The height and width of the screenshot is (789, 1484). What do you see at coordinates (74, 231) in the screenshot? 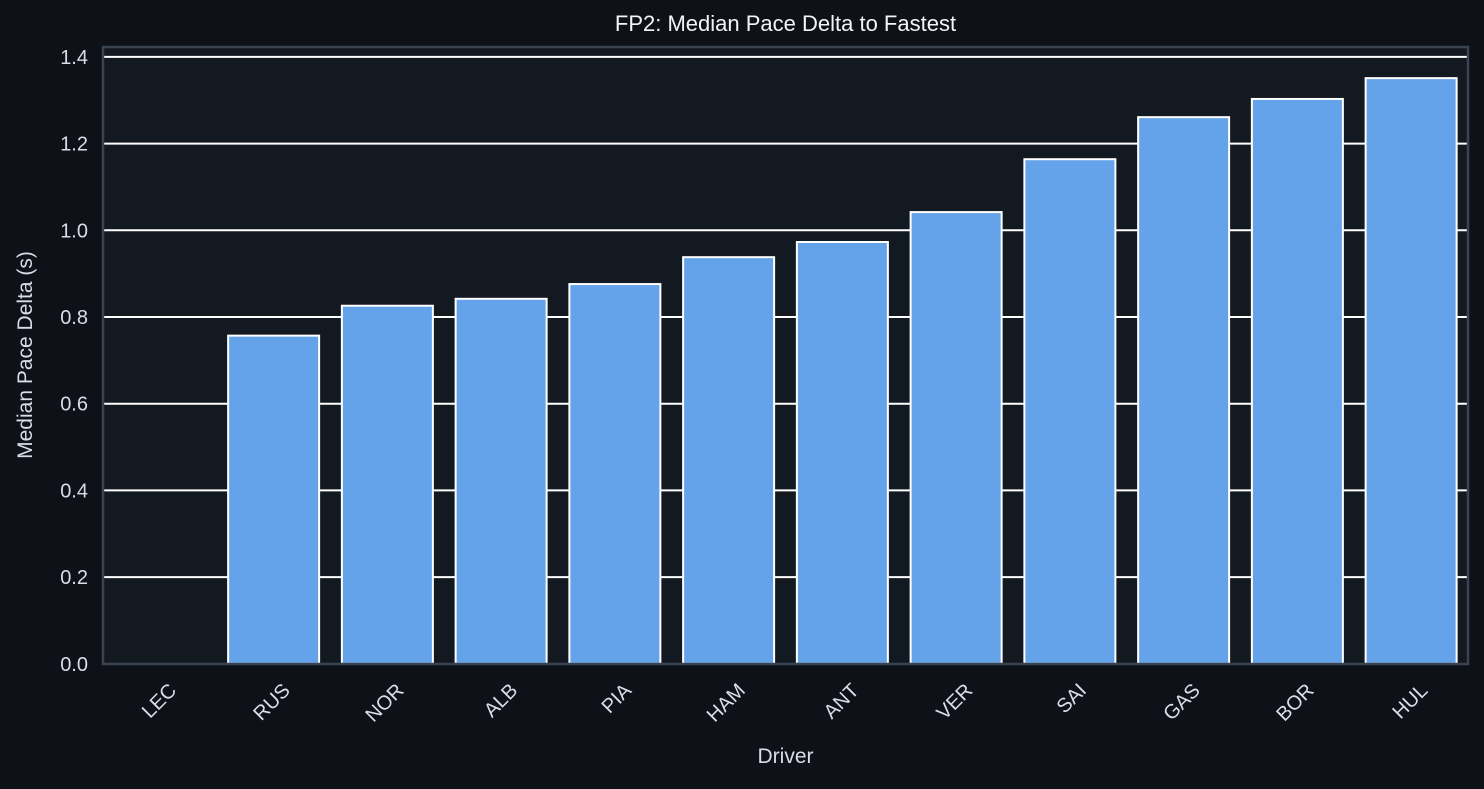
I see `y-tick-label: 1.0` at bounding box center [74, 231].